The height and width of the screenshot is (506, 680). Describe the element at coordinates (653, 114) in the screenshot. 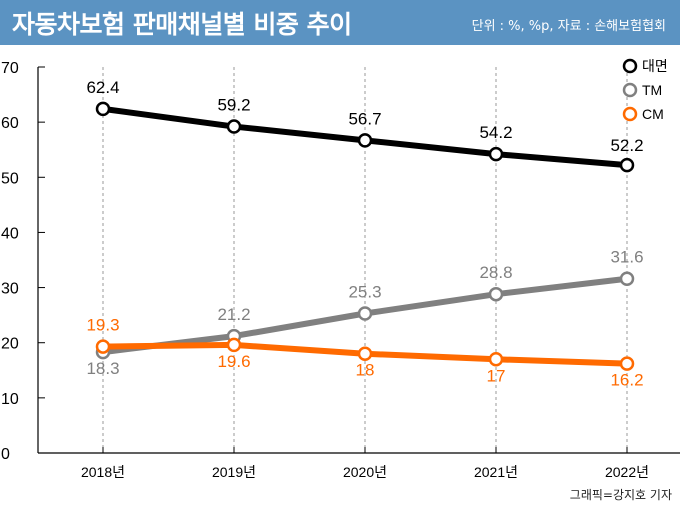

I see `legend-label: CM` at that location.